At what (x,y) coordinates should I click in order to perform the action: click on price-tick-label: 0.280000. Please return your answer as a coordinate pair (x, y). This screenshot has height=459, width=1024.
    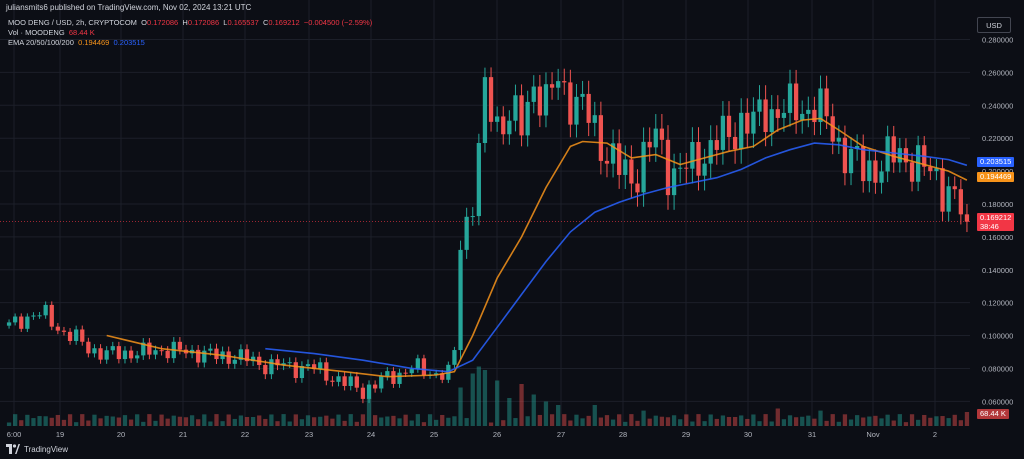
    Looking at the image, I should click on (997, 40).